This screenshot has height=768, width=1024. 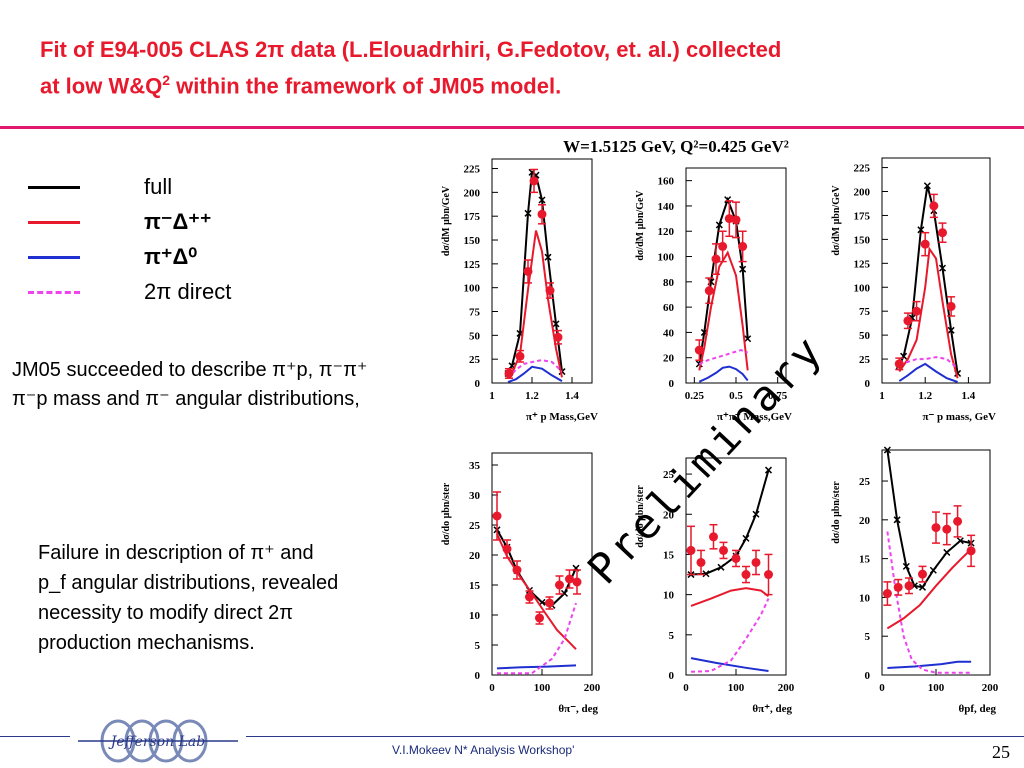 What do you see at coordinates (478, 676) in the screenshot?
I see `y-tick-label: 0` at bounding box center [478, 676].